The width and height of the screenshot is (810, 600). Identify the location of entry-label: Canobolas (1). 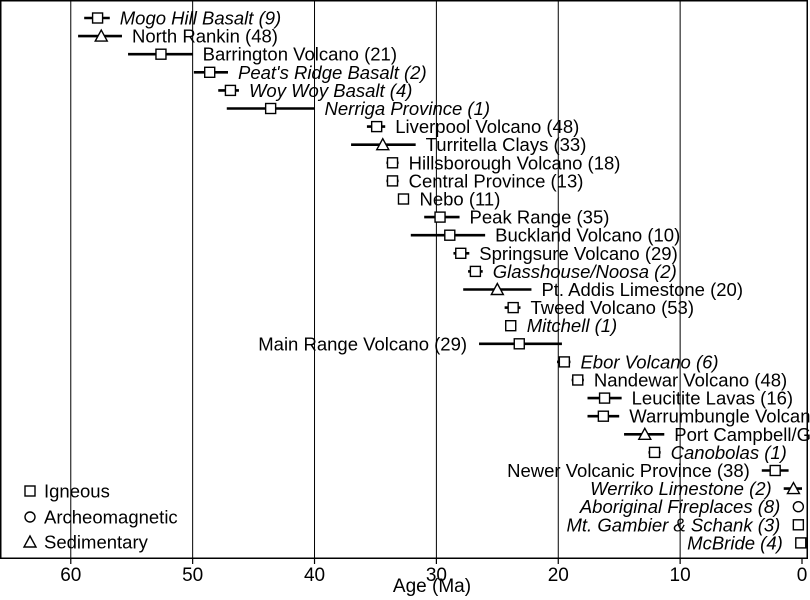
(729, 452).